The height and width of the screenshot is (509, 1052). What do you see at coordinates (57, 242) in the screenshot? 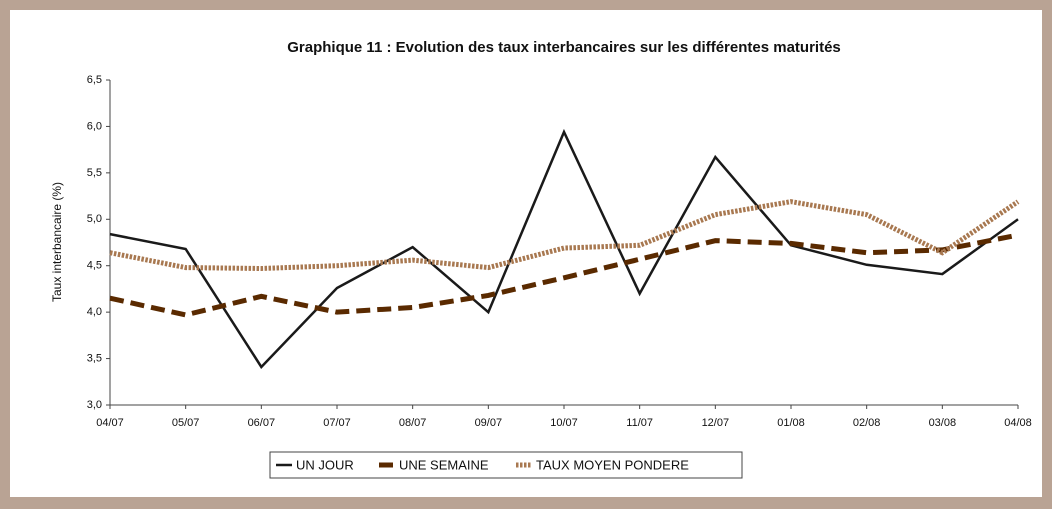
I see `y-axis-label: Taux interbancaire (%)` at bounding box center [57, 242].